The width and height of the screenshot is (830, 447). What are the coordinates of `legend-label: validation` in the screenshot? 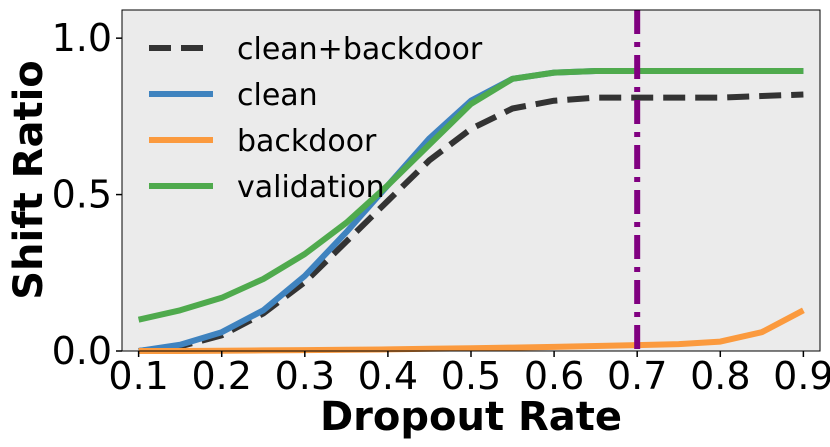 It's located at (311, 187).